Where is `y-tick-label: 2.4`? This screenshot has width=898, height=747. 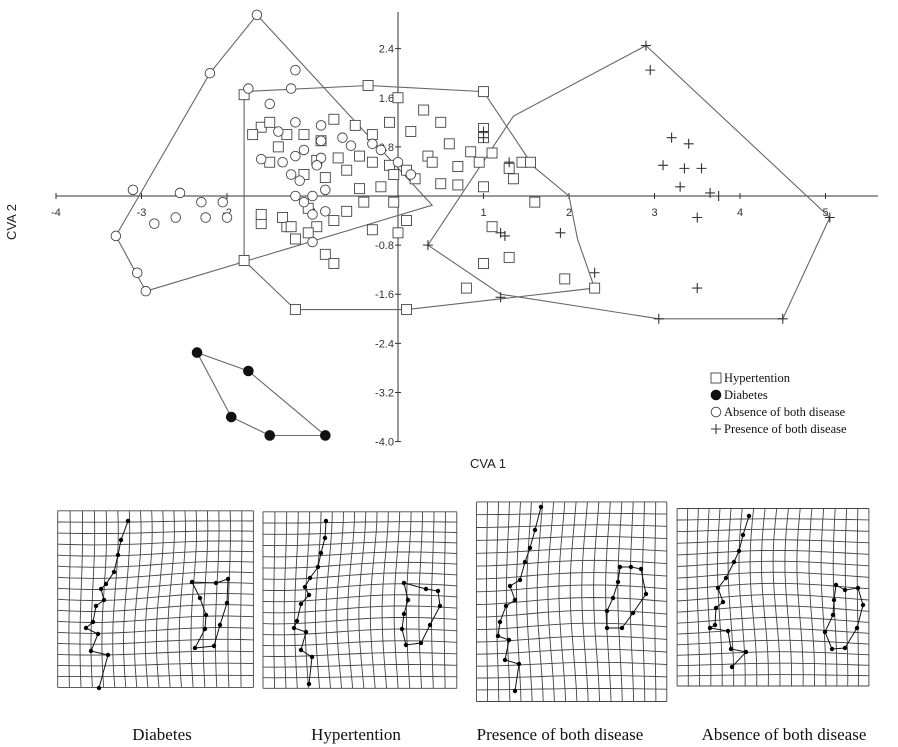
y-tick-label: 2.4 is located at coordinates (386, 50).